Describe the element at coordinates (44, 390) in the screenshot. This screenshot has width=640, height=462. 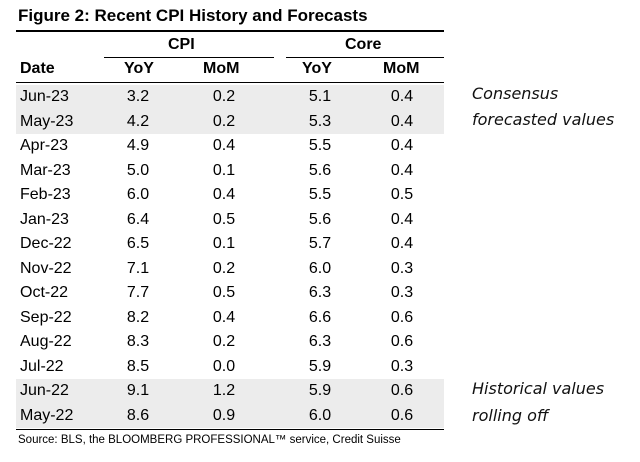
I see `date-cell: Jun-22` at that location.